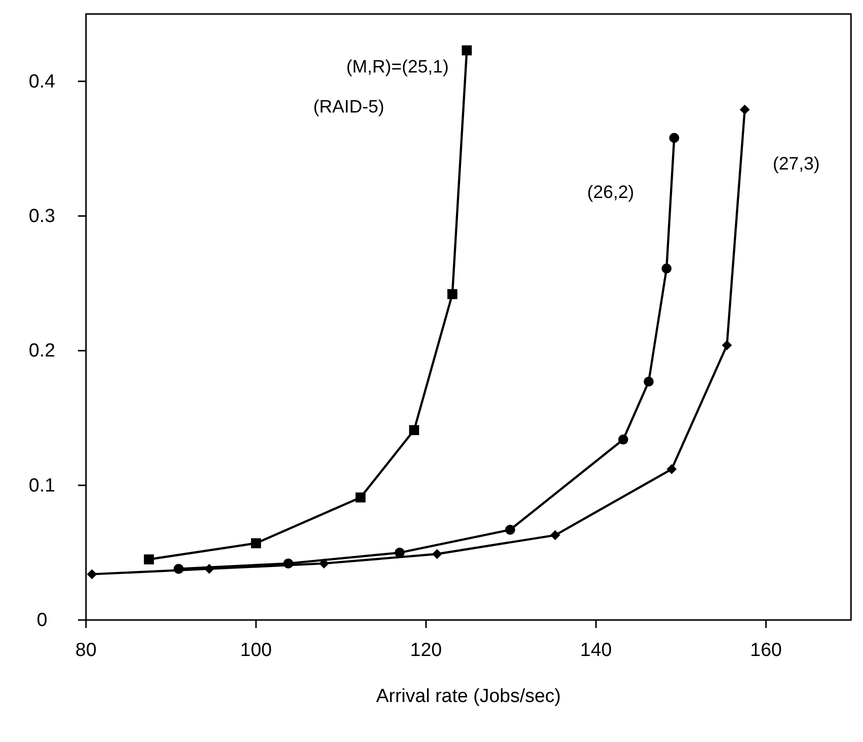 This screenshot has width=863, height=742. I want to click on series-label: (27,3), so click(796, 164).